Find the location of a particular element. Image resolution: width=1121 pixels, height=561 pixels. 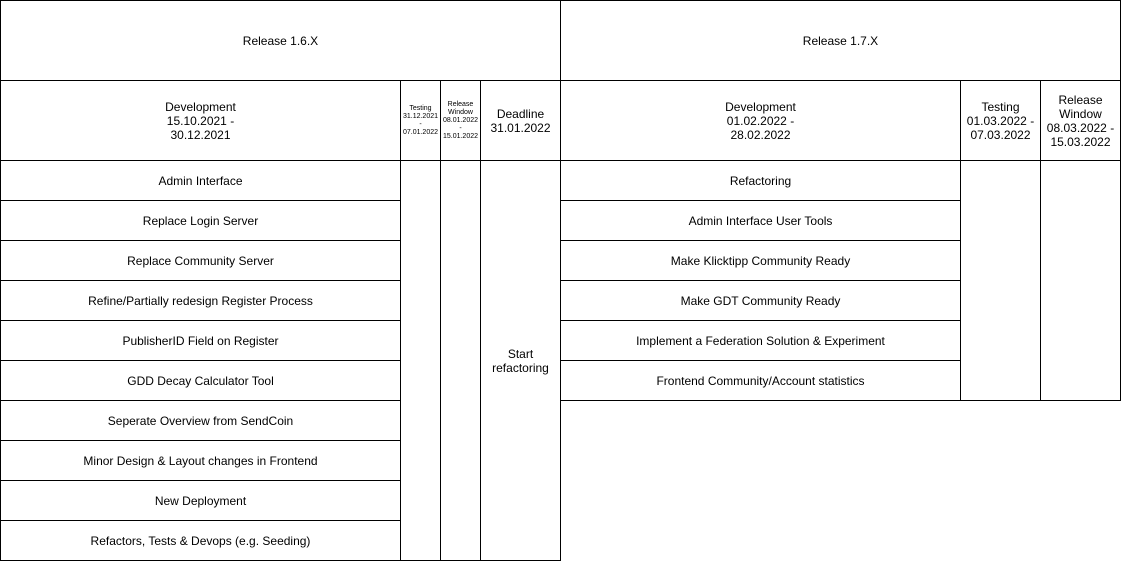

release-16-item: Replace Community Server is located at coordinates (200, 260).